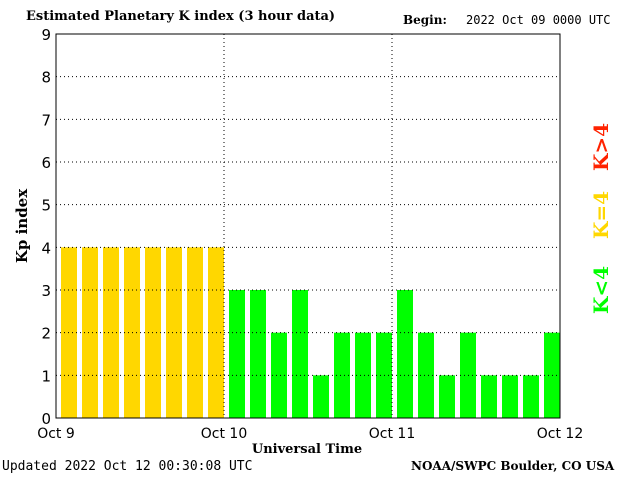 The image size is (640, 480). Describe the element at coordinates (307, 449) in the screenshot. I see `x-axis-label: Universal Time` at that location.